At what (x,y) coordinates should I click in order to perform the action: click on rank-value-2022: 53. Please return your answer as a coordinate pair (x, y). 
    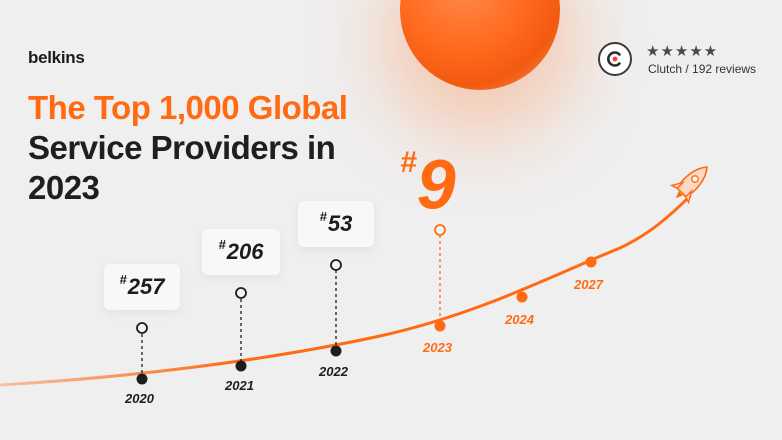
    Looking at the image, I should click on (340, 223).